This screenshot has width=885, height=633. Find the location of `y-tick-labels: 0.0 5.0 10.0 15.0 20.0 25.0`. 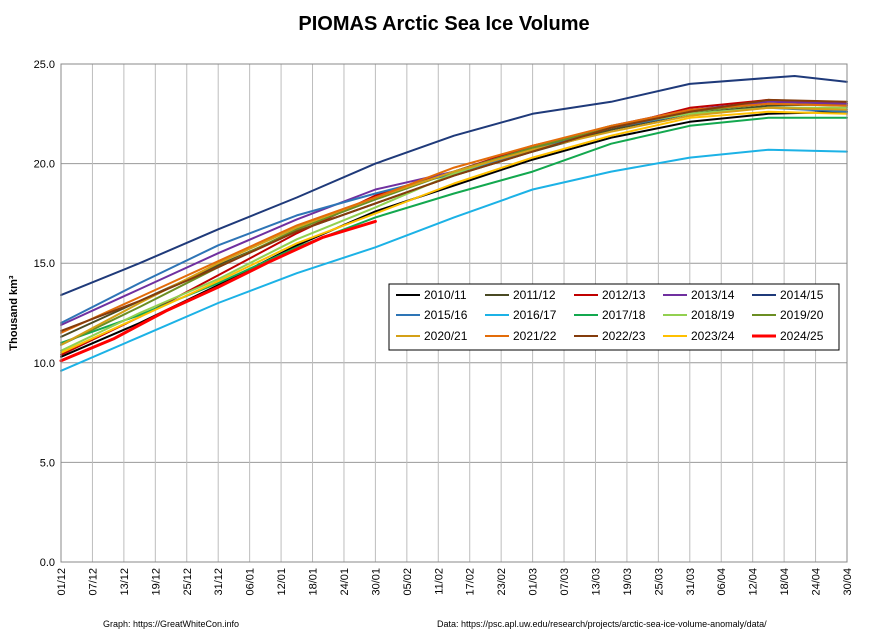

y-tick-labels: 0.0 5.0 10.0 15.0 20.0 25.0 is located at coordinates (44, 314).